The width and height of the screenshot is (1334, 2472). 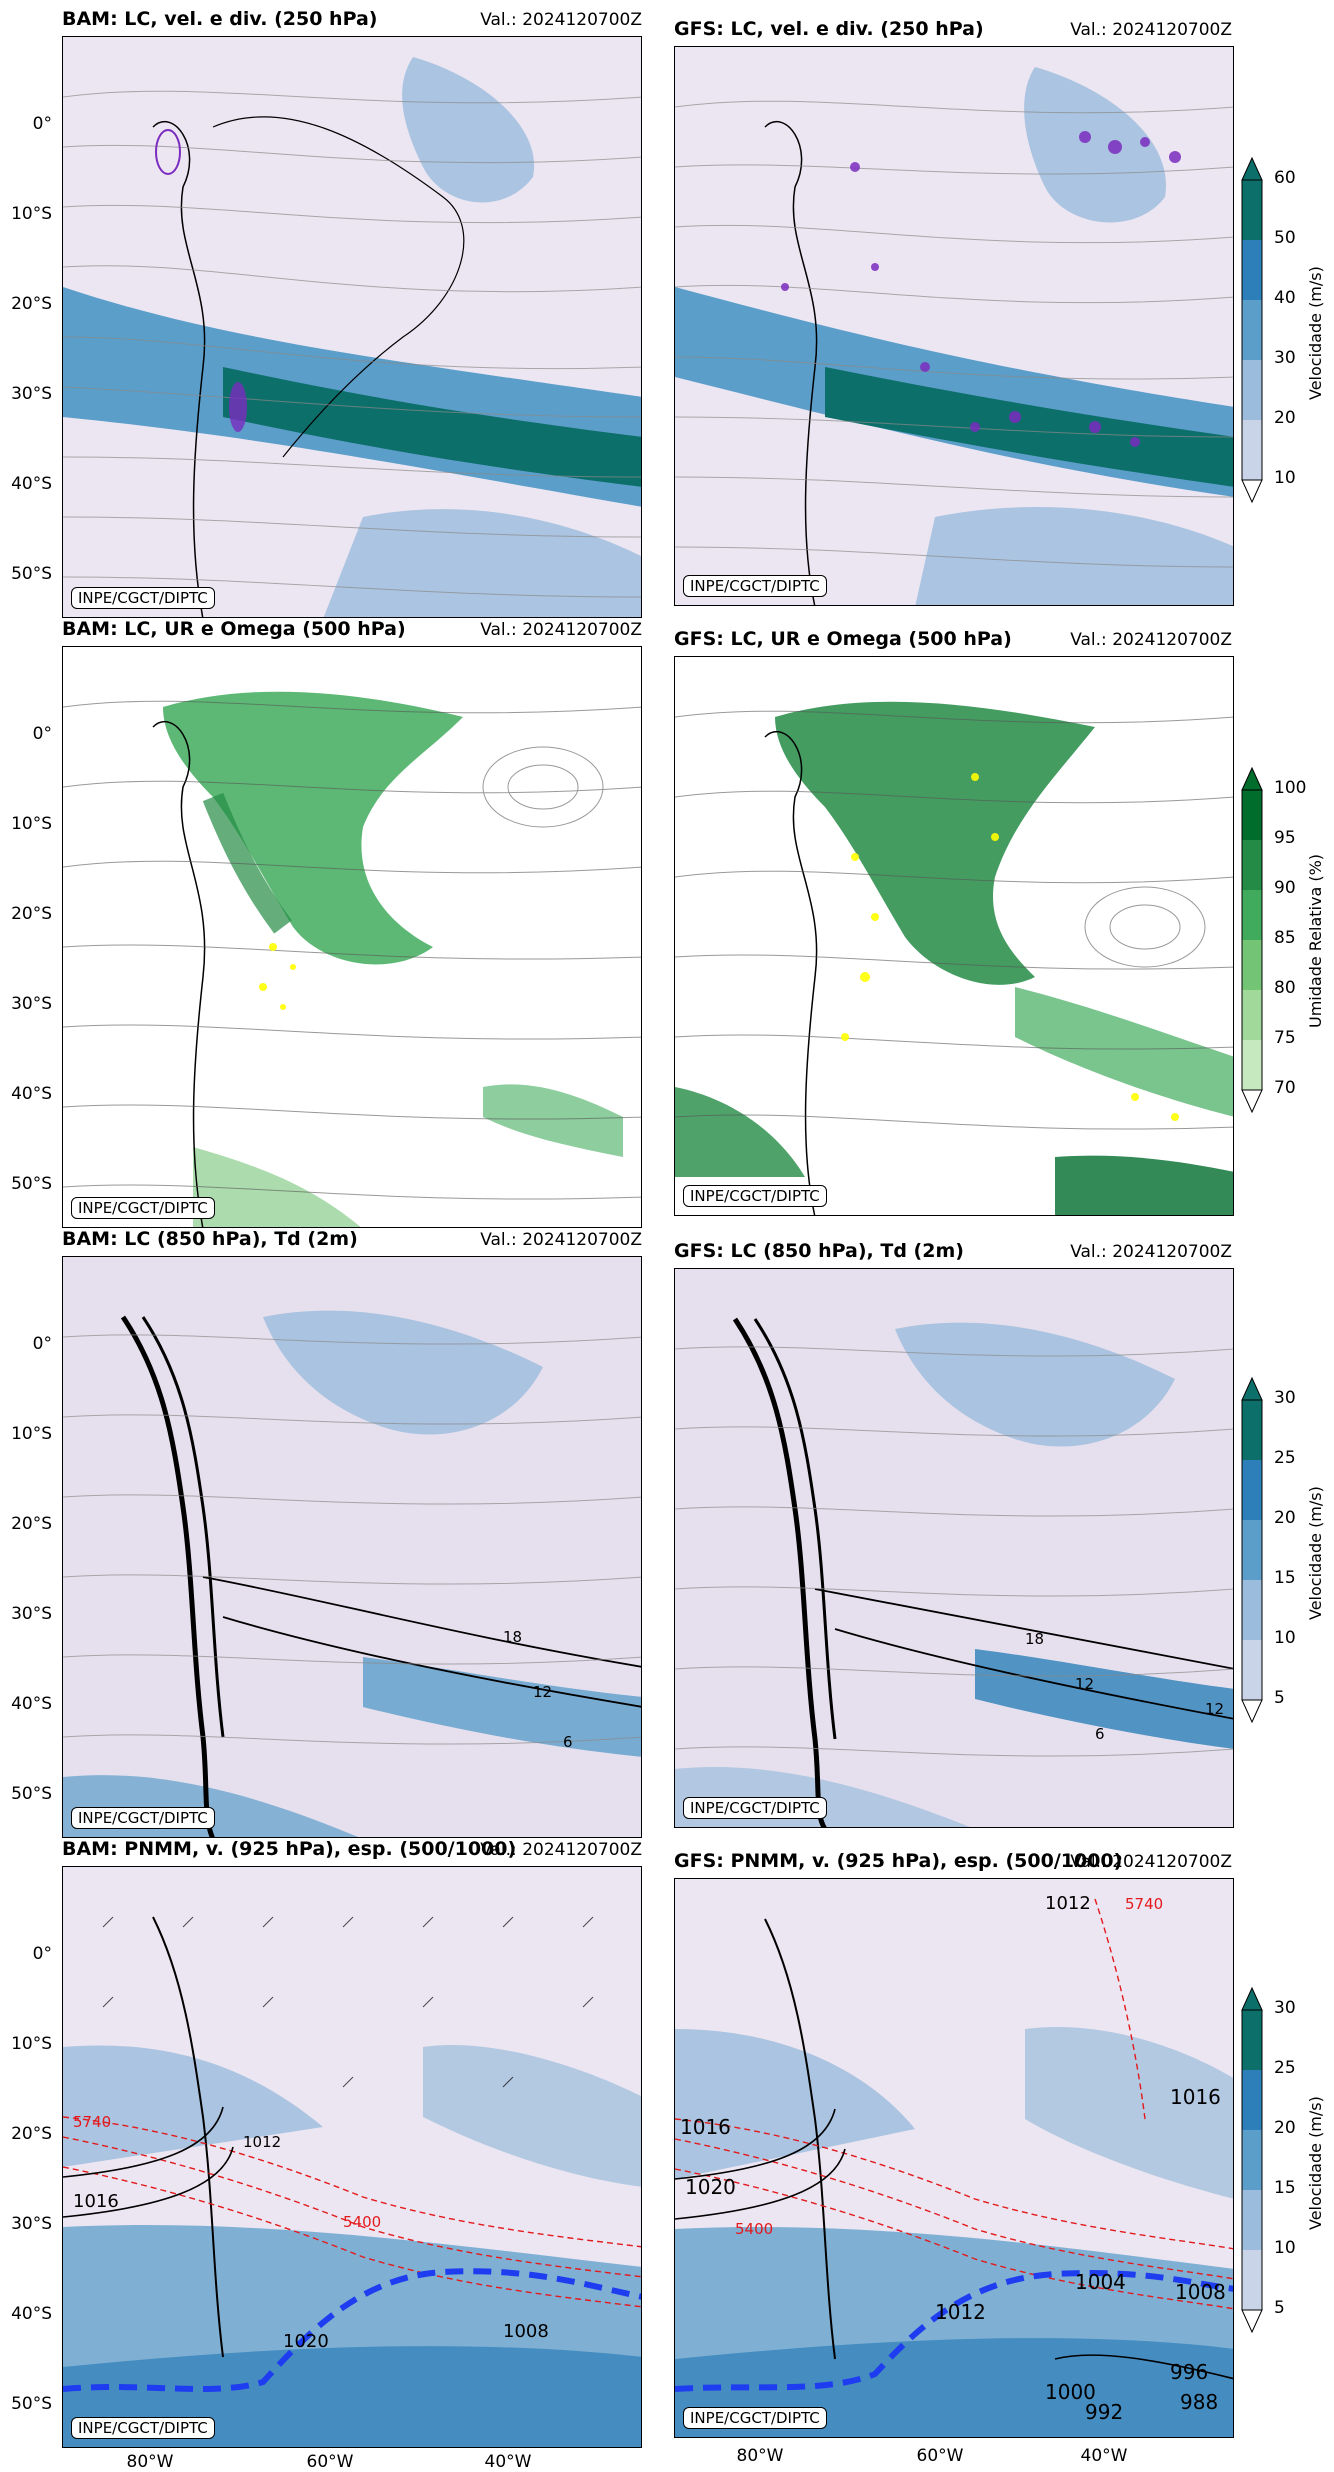 What do you see at coordinates (31, 2134) in the screenshot?
I see `lat-tick: 20°S` at bounding box center [31, 2134].